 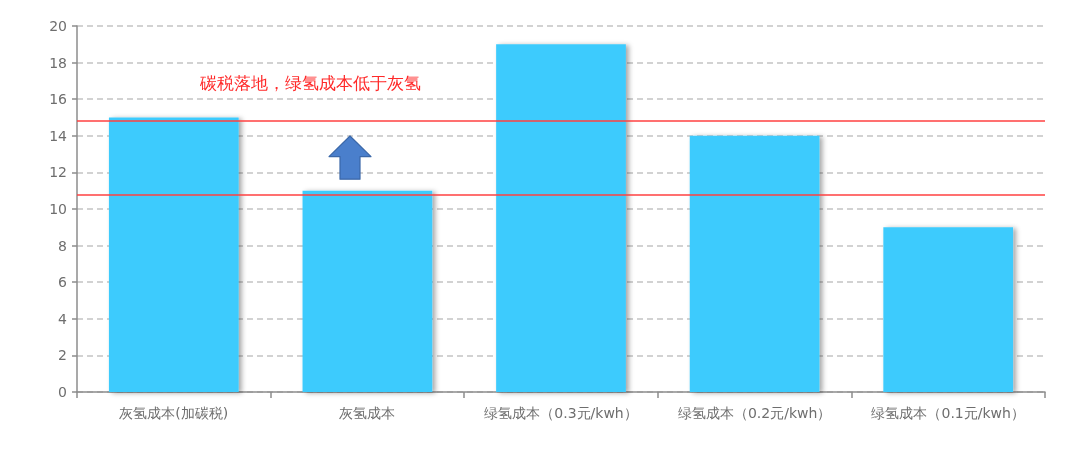 What do you see at coordinates (58, 135) in the screenshot?
I see `y-tick-label: 14` at bounding box center [58, 135].